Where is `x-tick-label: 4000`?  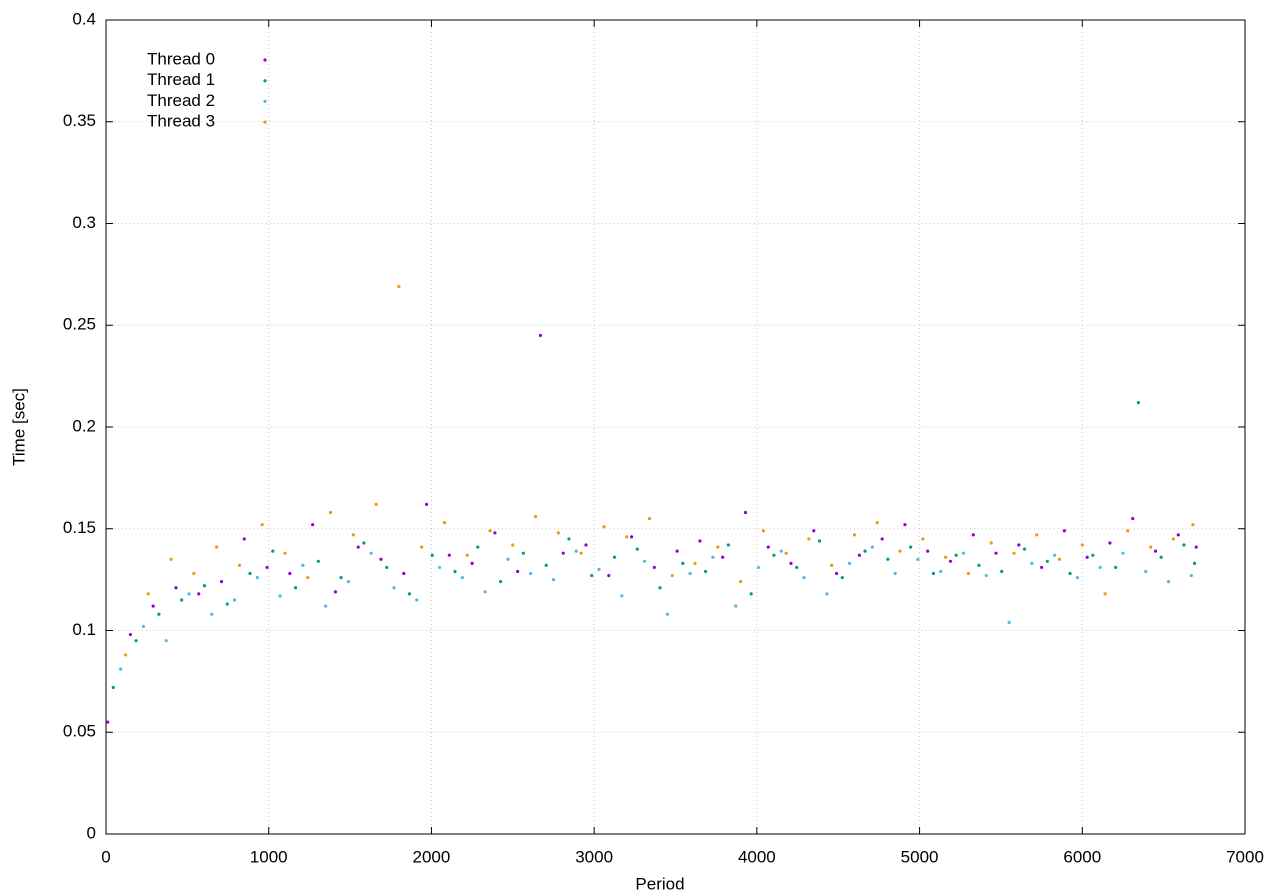 x-tick-label: 4000 is located at coordinates (757, 856).